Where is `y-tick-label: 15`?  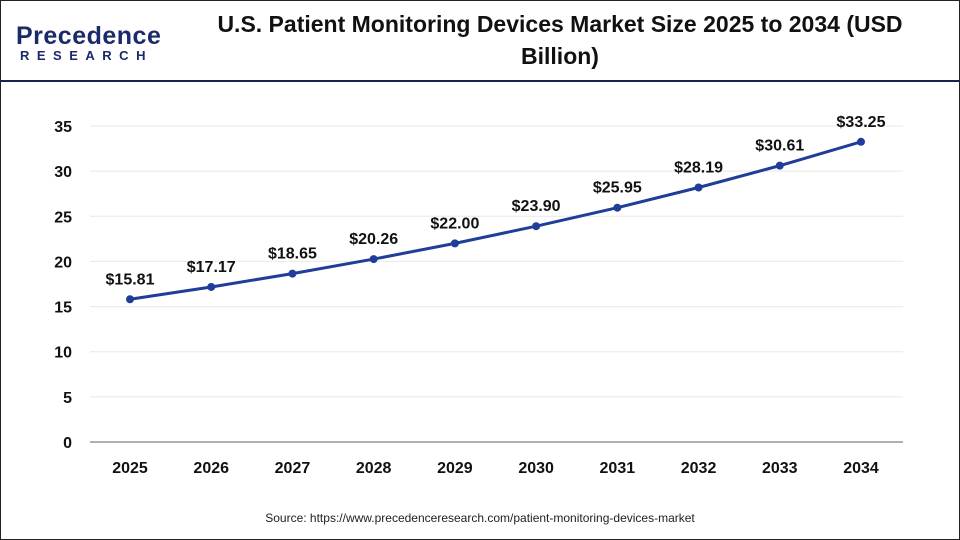 y-tick-label: 15 is located at coordinates (63, 308).